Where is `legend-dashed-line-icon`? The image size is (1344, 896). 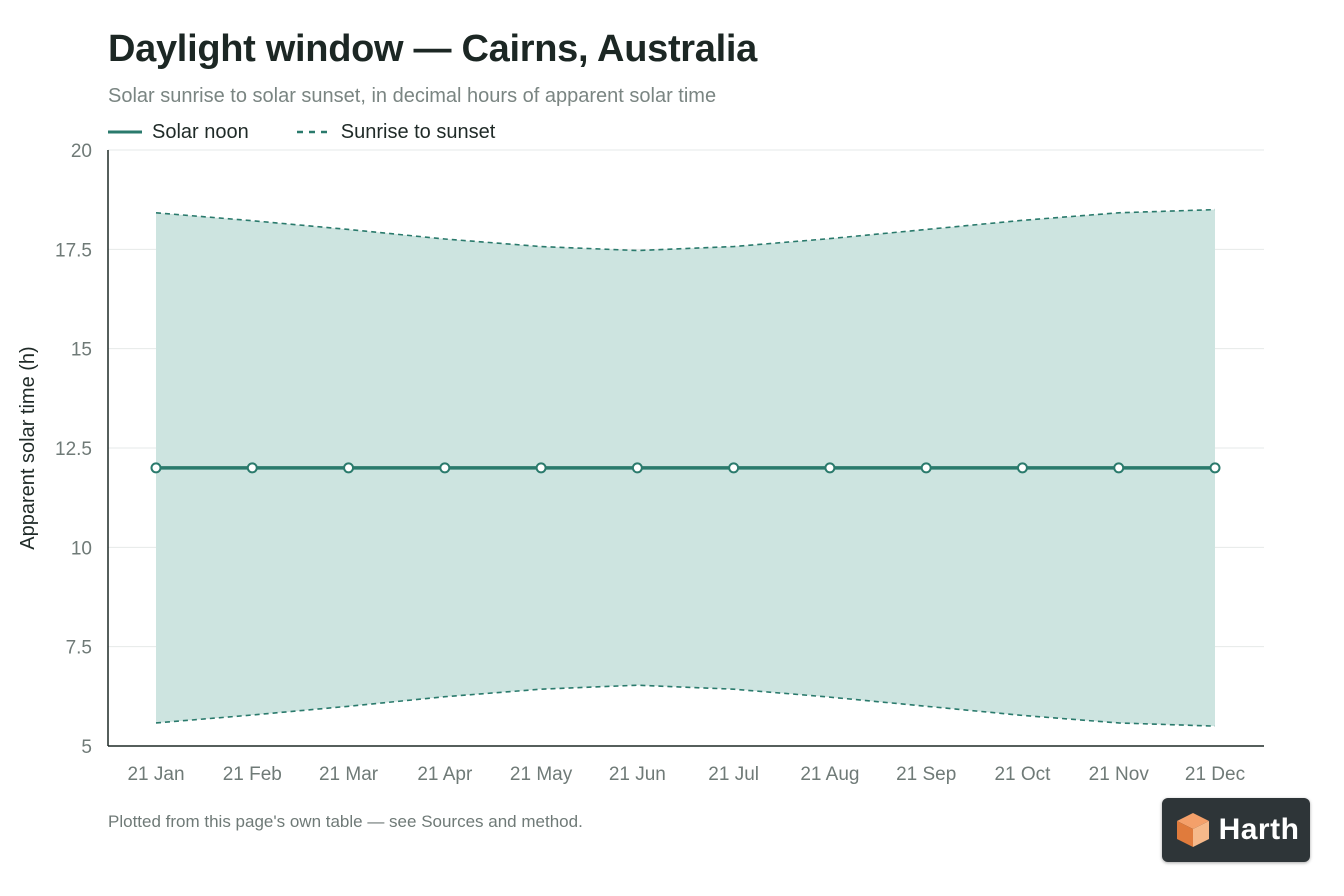 legend-dashed-line-icon is located at coordinates (313, 132).